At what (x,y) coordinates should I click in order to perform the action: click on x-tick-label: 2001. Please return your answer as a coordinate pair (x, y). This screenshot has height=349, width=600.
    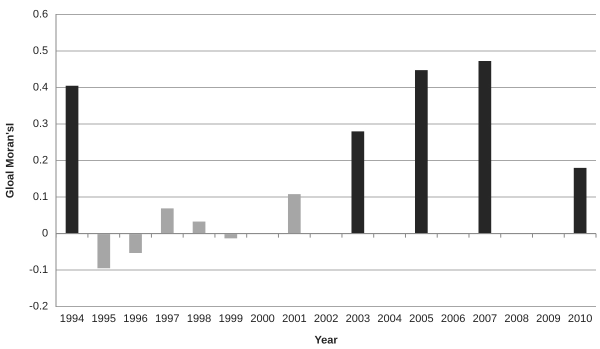
    Looking at the image, I should click on (294, 319).